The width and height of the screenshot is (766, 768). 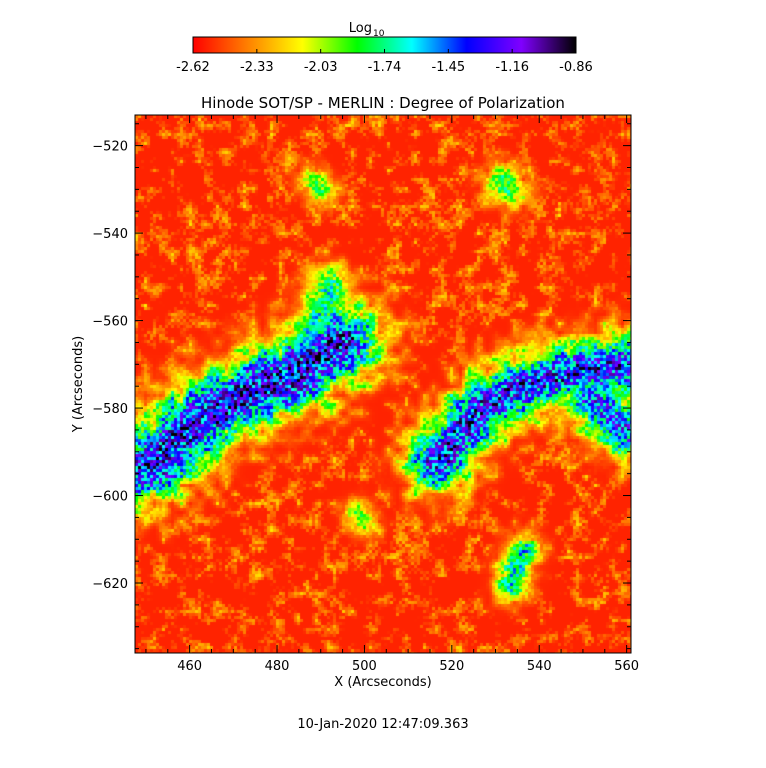 What do you see at coordinates (110, 497) in the screenshot?
I see `y-tick-label: −600` at bounding box center [110, 497].